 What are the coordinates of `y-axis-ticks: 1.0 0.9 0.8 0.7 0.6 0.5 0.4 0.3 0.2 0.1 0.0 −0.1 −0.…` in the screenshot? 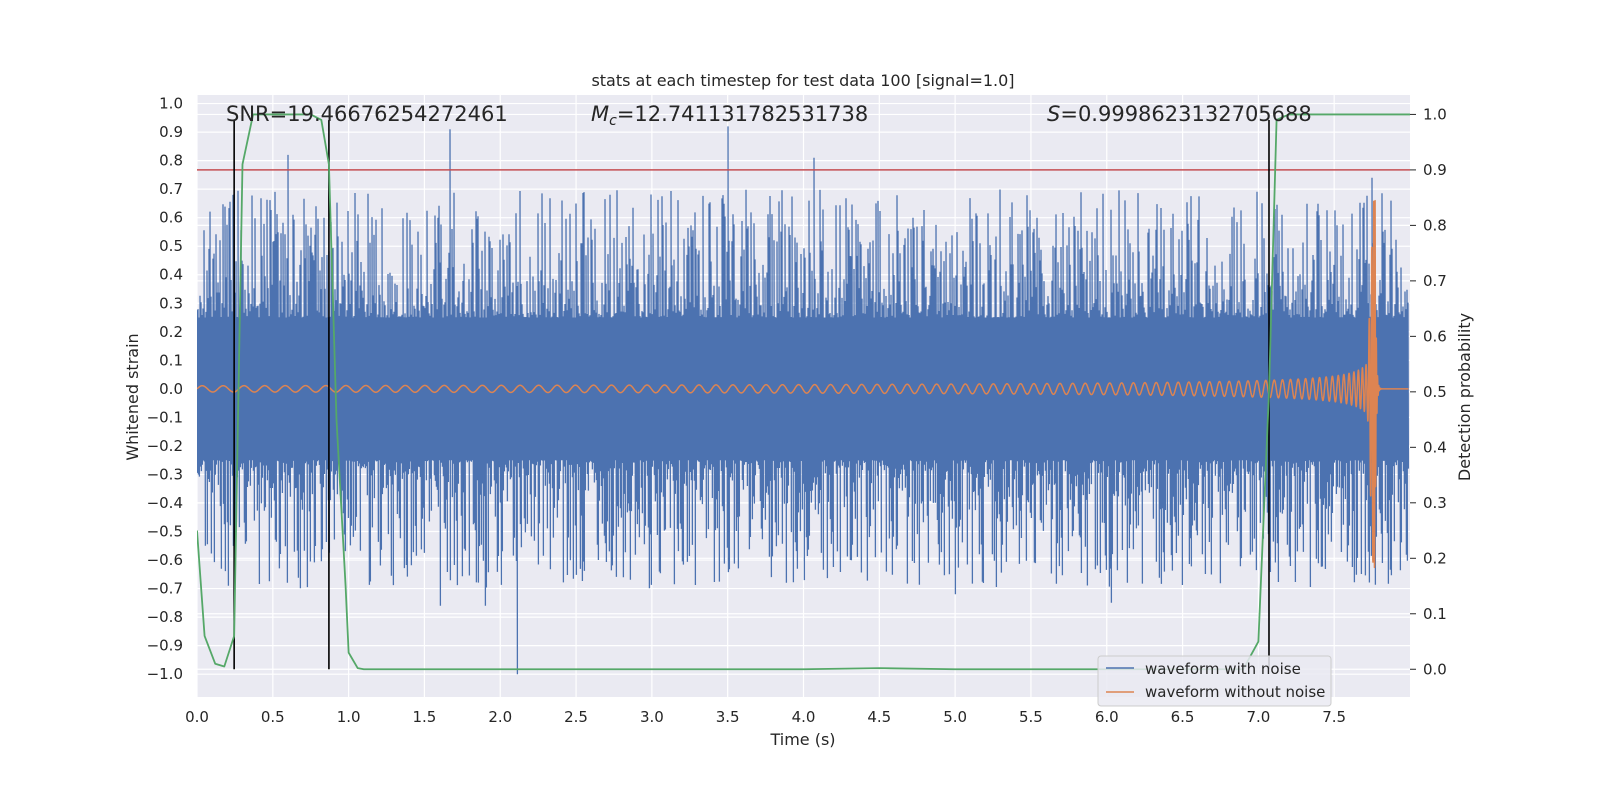 It's located at (165, 389).